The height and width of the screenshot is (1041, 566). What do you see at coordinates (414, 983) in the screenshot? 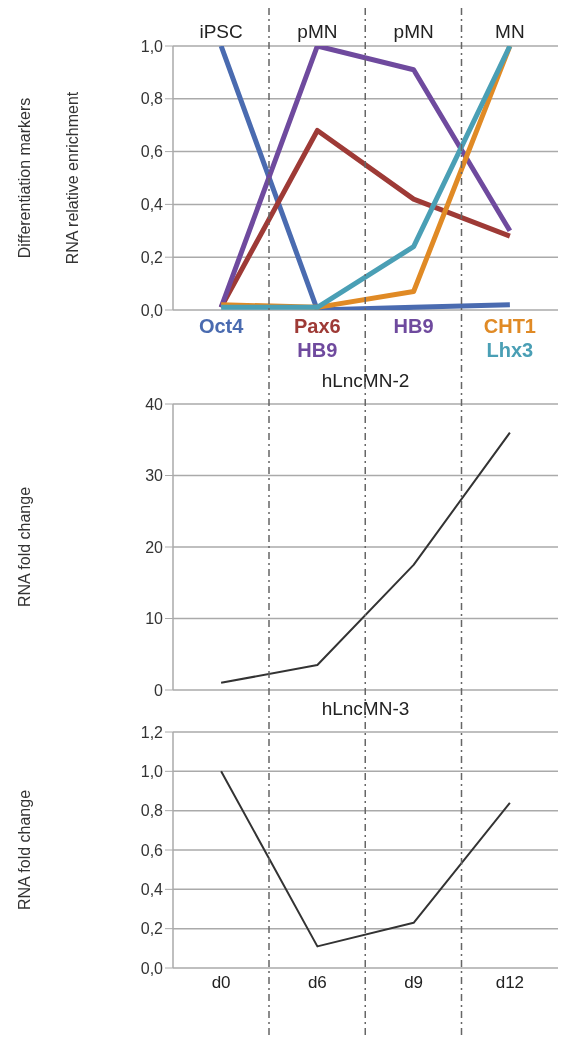
I see `x-tick-label: d9` at bounding box center [414, 983].